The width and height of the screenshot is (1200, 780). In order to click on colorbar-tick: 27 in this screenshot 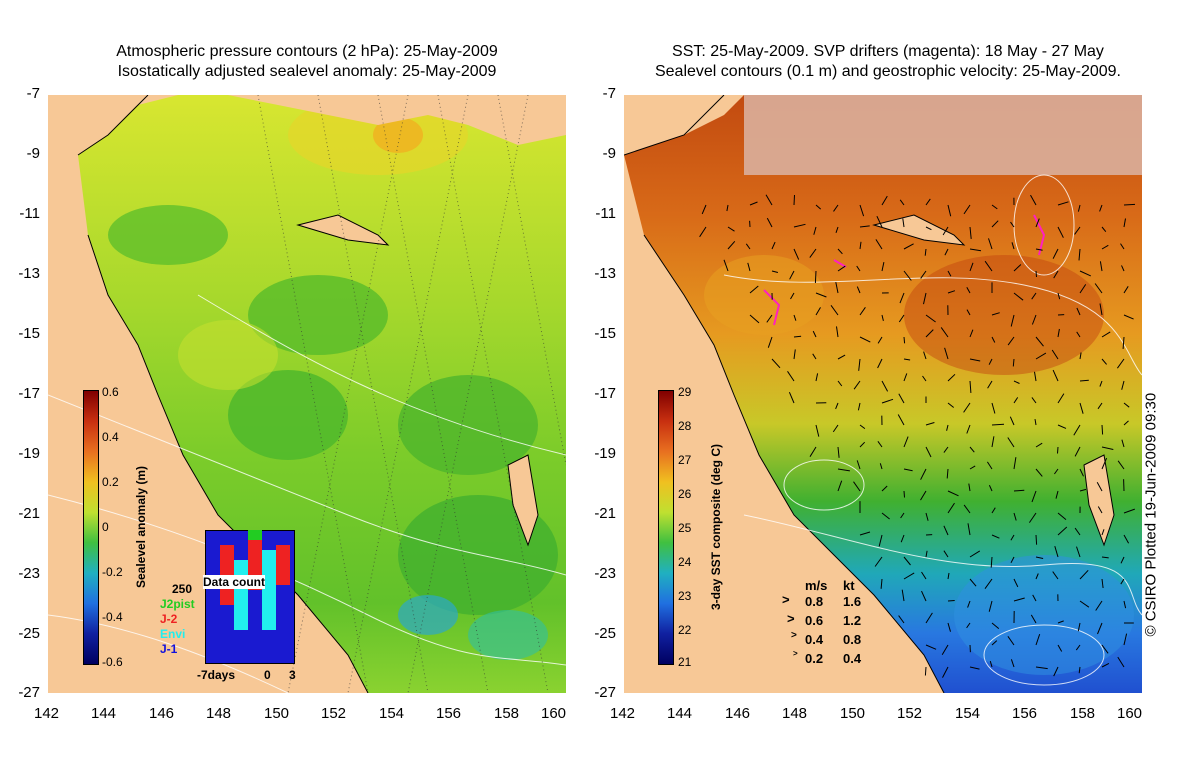, I will do `click(685, 460)`.